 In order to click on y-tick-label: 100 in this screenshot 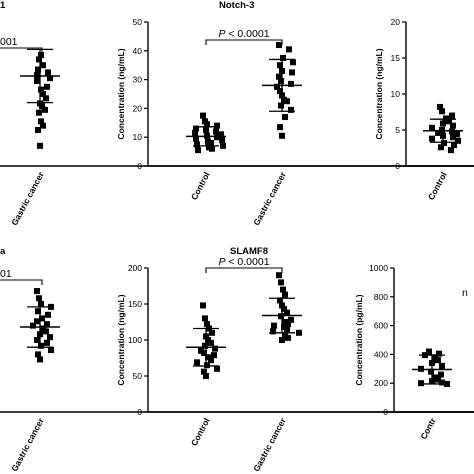, I will do `click(135, 340)`.